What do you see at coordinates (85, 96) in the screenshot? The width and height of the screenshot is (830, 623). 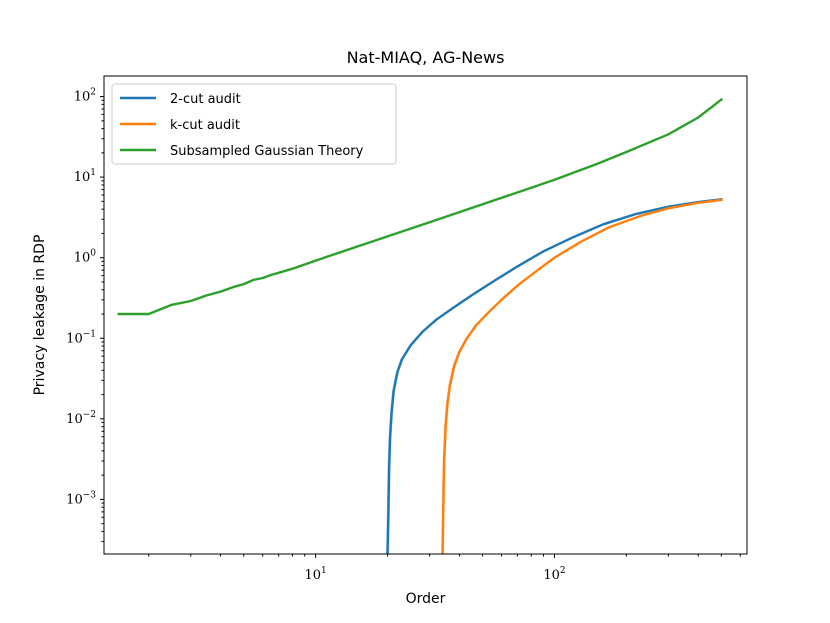 I see `y-tick-label: 10²` at bounding box center [85, 96].